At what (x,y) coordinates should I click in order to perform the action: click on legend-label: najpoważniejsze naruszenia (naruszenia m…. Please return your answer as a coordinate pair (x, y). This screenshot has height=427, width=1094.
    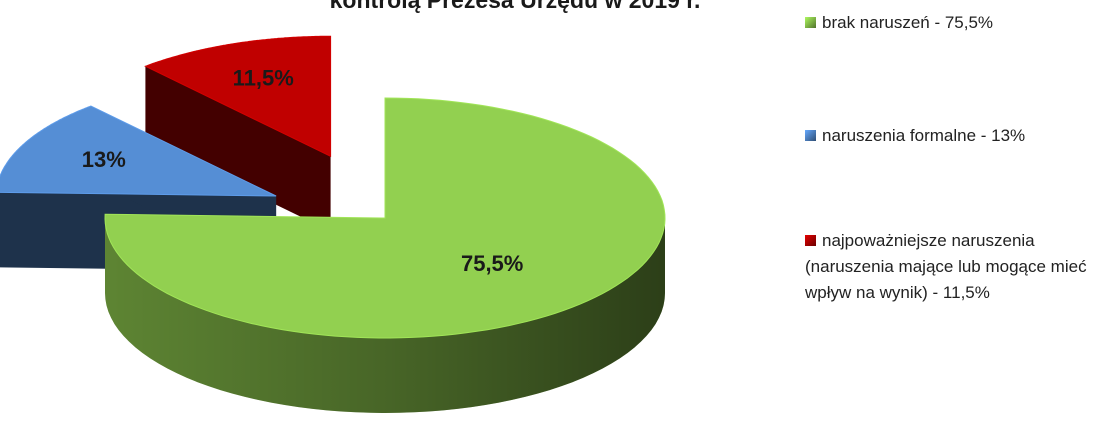
    Looking at the image, I should click on (946, 266).